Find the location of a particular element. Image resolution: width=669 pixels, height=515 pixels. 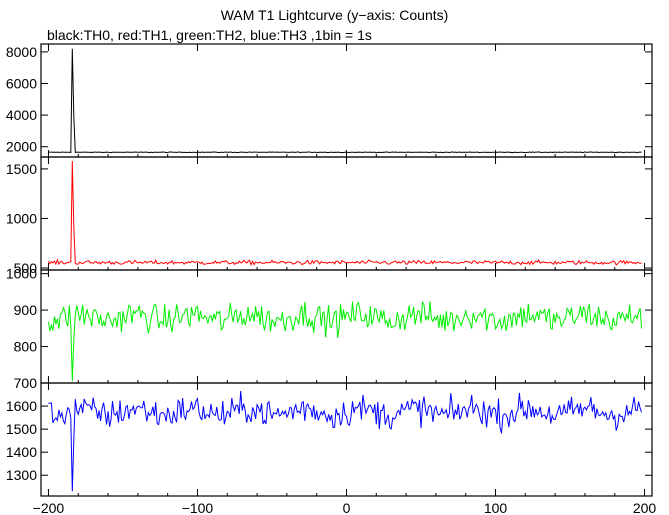

chart-title: WAM T1 Lightcurve (y−axis: Counts) is located at coordinates (334, 15).